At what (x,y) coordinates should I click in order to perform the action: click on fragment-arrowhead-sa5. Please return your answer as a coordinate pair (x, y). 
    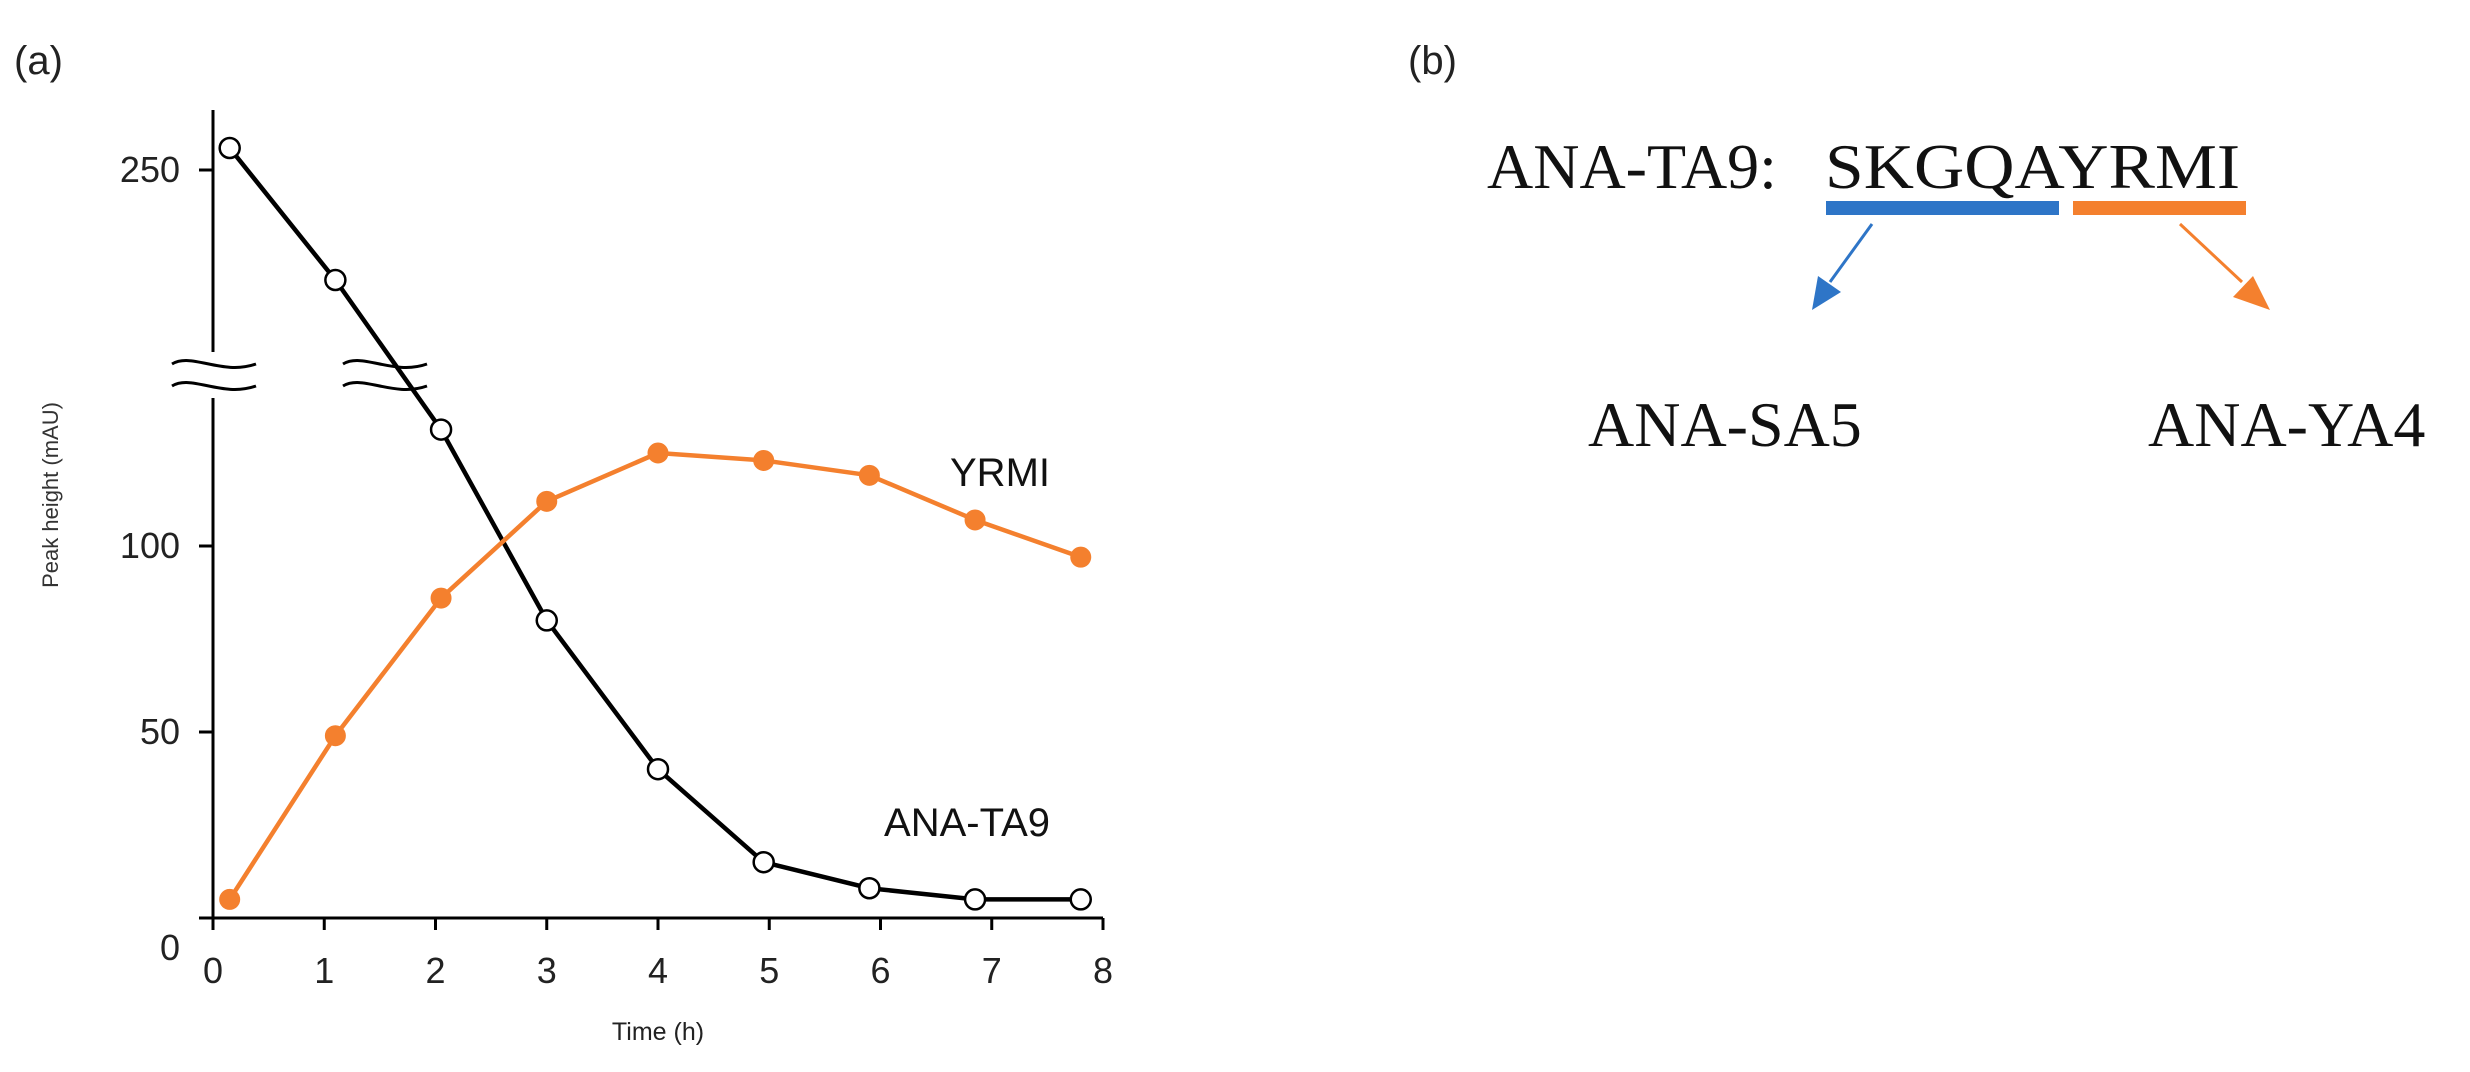
    Looking at the image, I should click on (1826, 293).